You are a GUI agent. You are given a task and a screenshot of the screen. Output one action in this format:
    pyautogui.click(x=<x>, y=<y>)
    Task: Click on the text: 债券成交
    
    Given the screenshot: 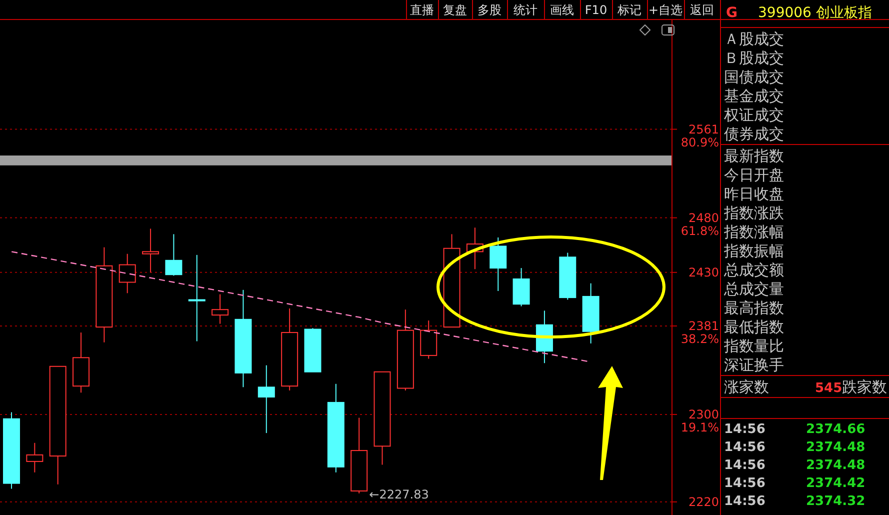 What is the action you would take?
    pyautogui.click(x=754, y=134)
    